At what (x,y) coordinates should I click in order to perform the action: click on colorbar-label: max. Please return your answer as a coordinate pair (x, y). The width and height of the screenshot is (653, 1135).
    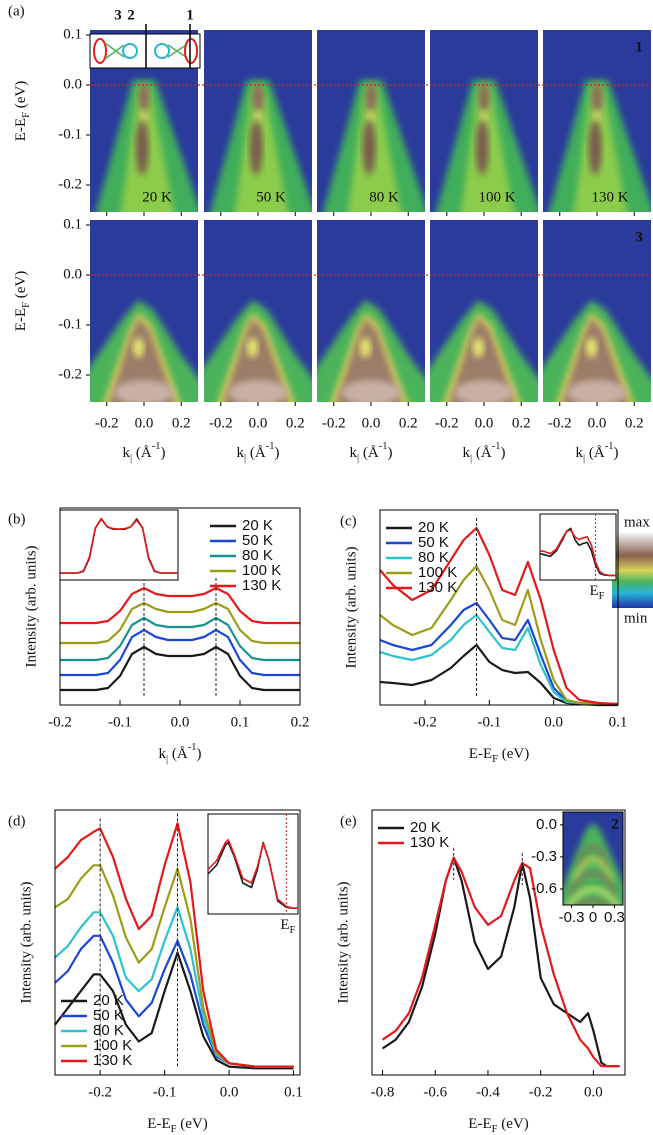
    Looking at the image, I should click on (637, 522).